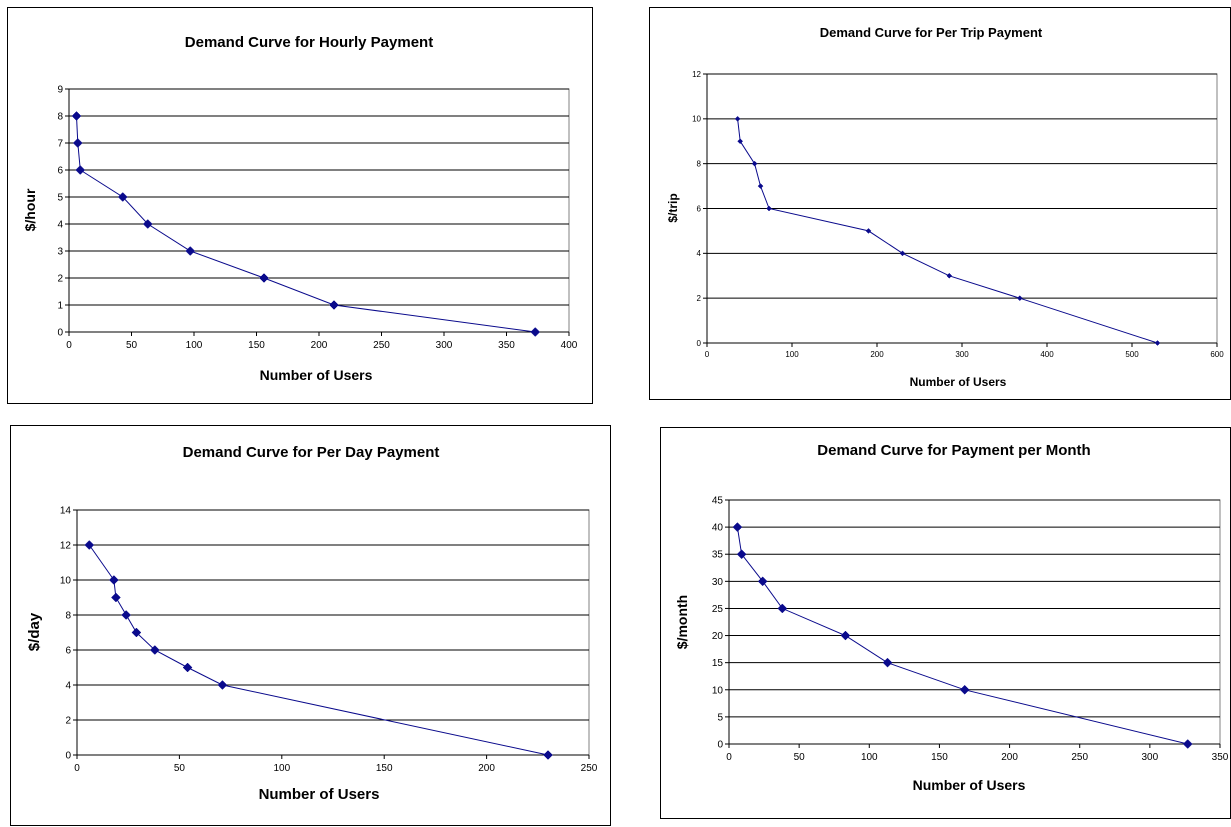  Describe the element at coordinates (718, 528) in the screenshot. I see `y-tick-label: 40` at that location.